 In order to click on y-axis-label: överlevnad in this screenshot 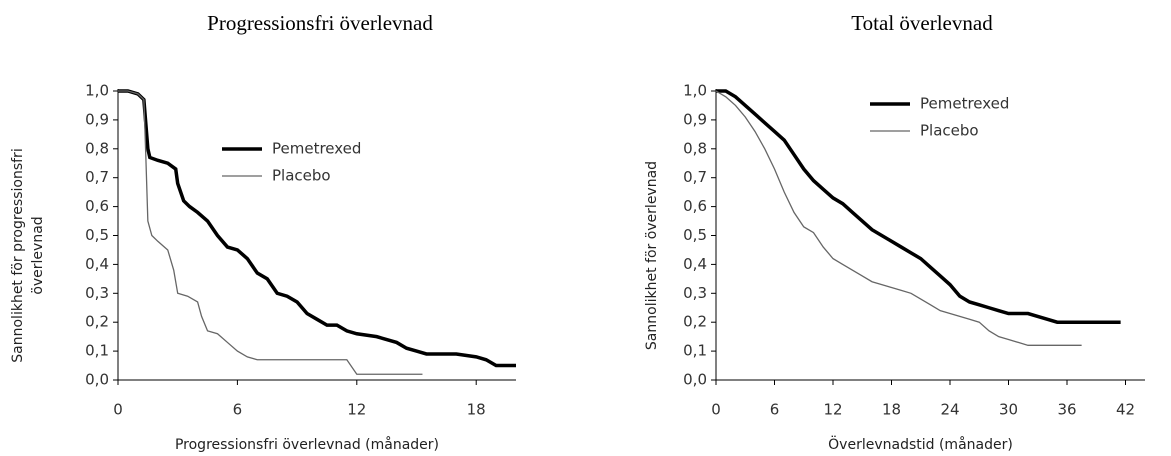, I will do `click(38, 255)`.